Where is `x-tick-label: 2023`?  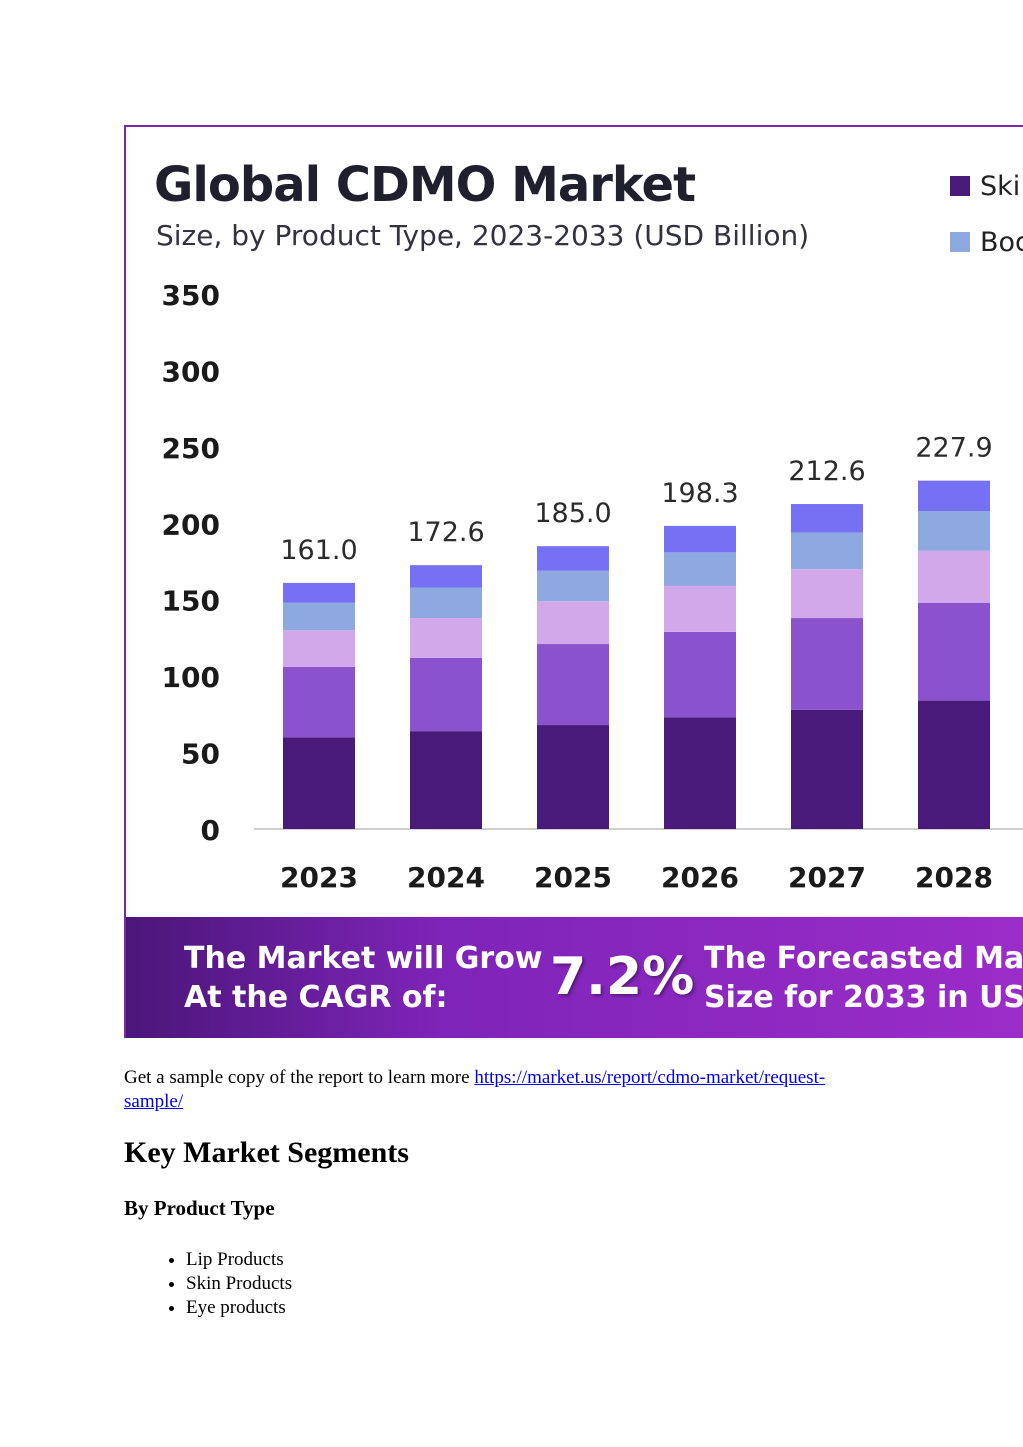 x-tick-label: 2023 is located at coordinates (319, 877).